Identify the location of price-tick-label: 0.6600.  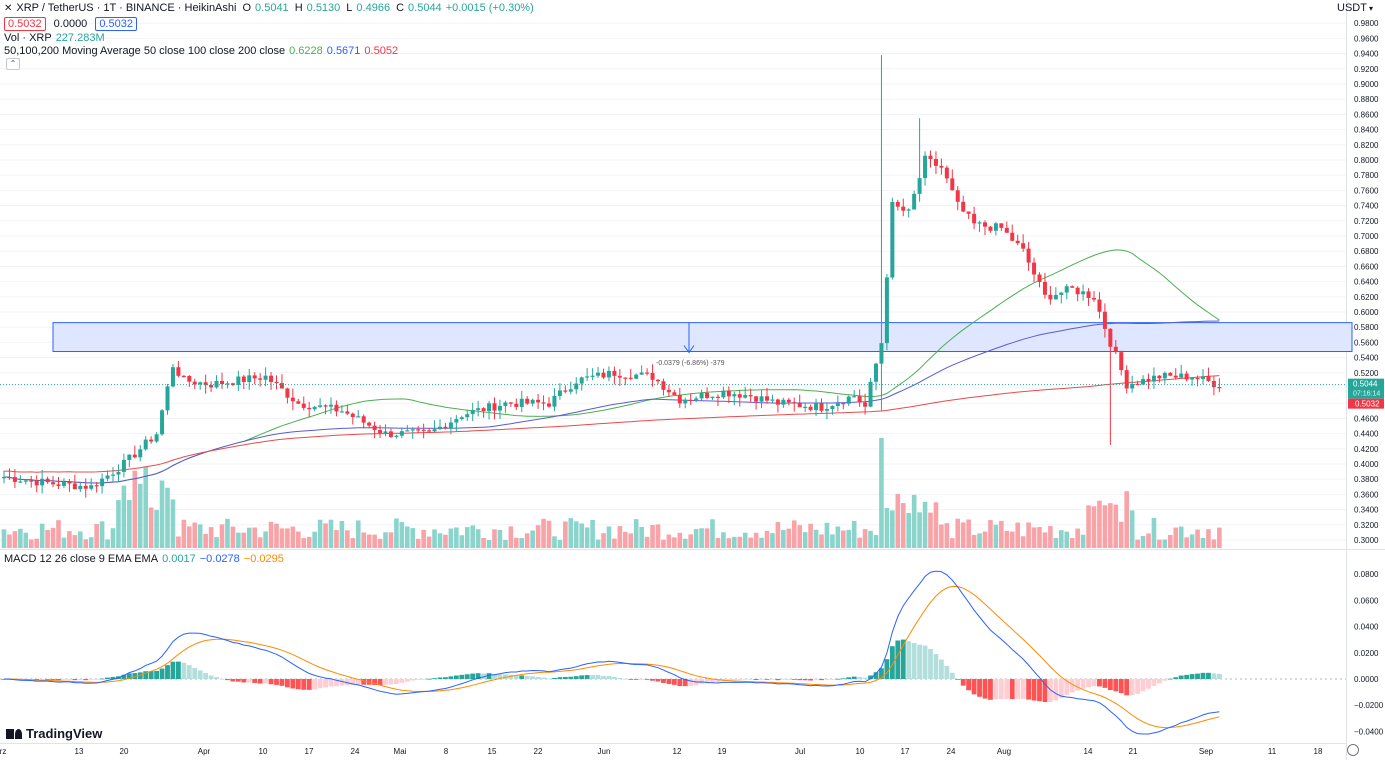
(1366, 266).